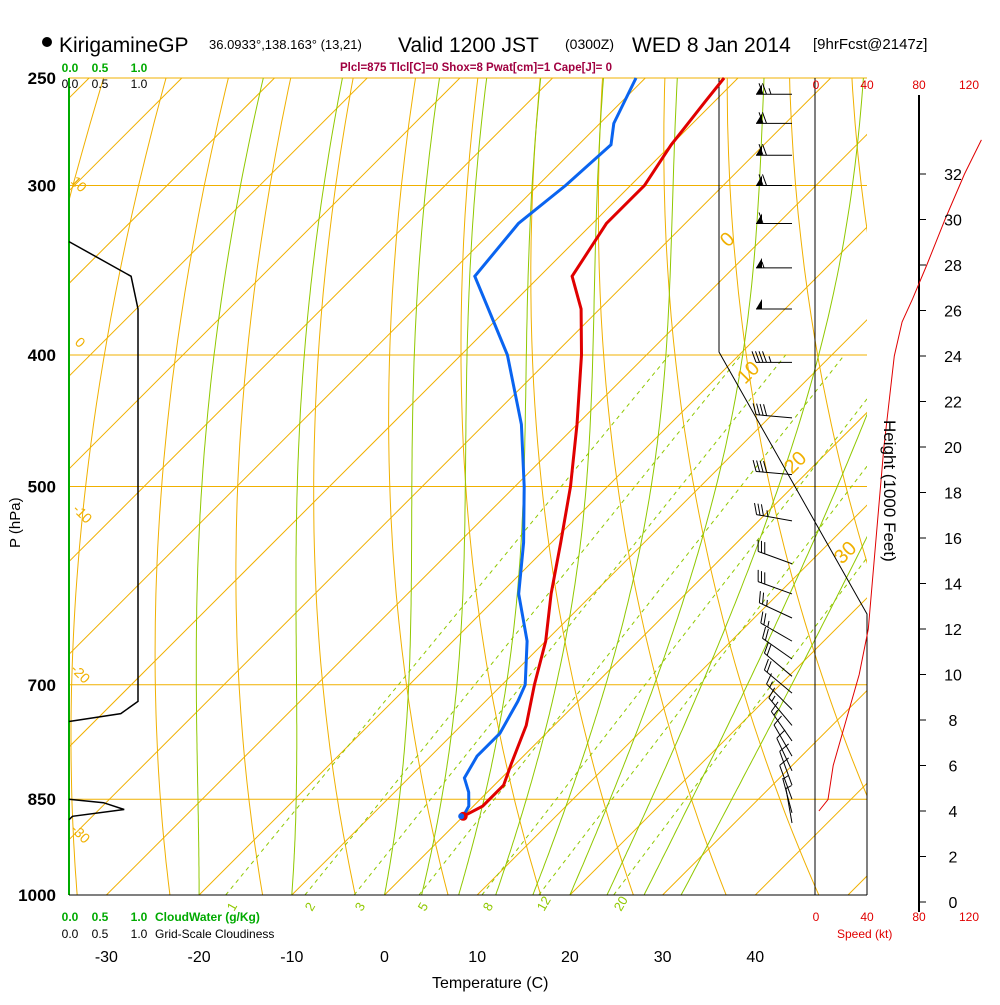 The width and height of the screenshot is (1000, 1005). What do you see at coordinates (360, 907) in the screenshot?
I see `mixing-ratio-label: 3` at bounding box center [360, 907].